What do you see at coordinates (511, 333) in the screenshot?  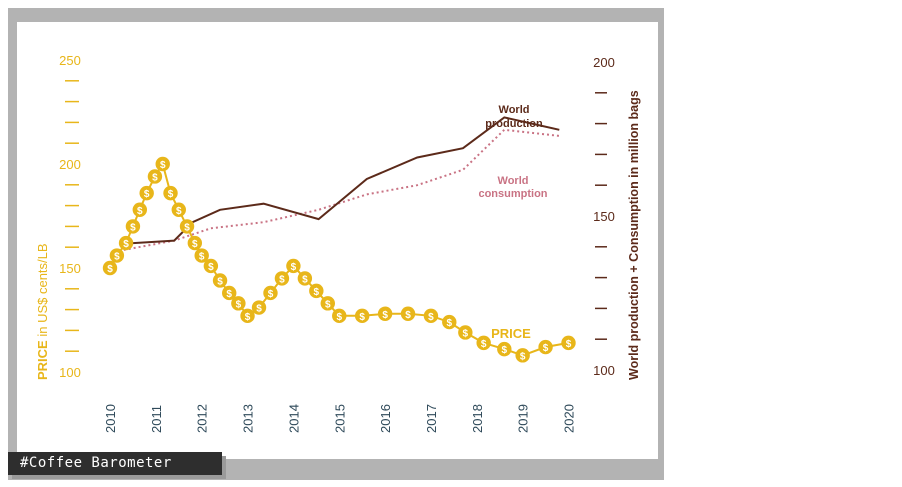 I see `price-label: PRICE` at bounding box center [511, 333].